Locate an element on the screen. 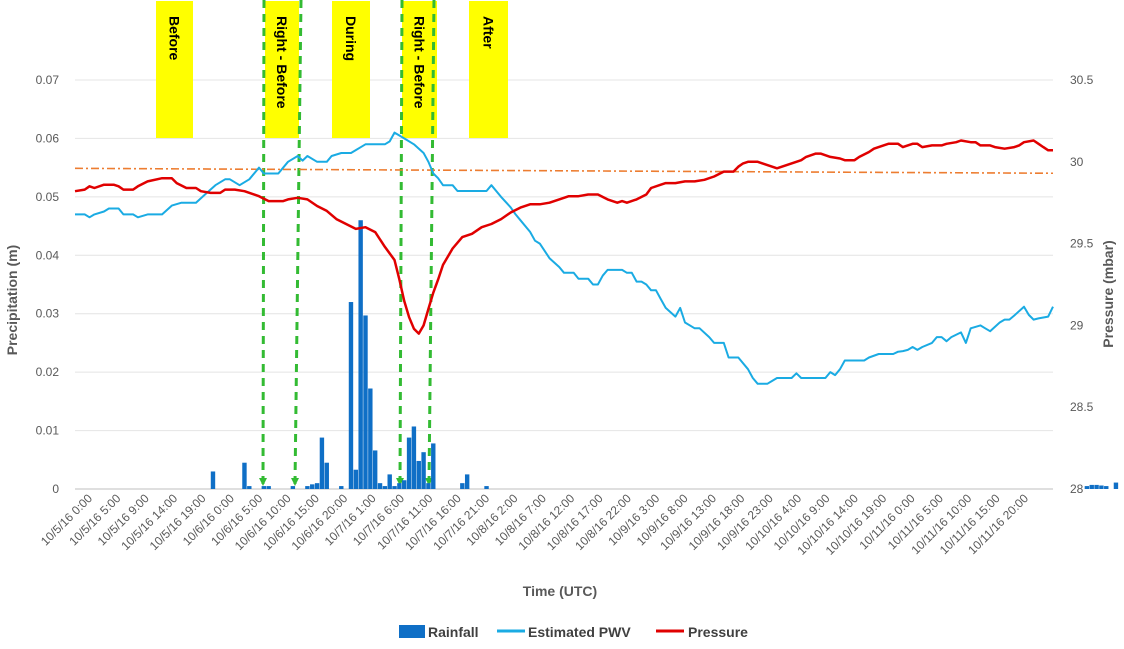 This screenshot has width=1124, height=649. legend-label-pwv: Estimated PWV is located at coordinates (579, 632).